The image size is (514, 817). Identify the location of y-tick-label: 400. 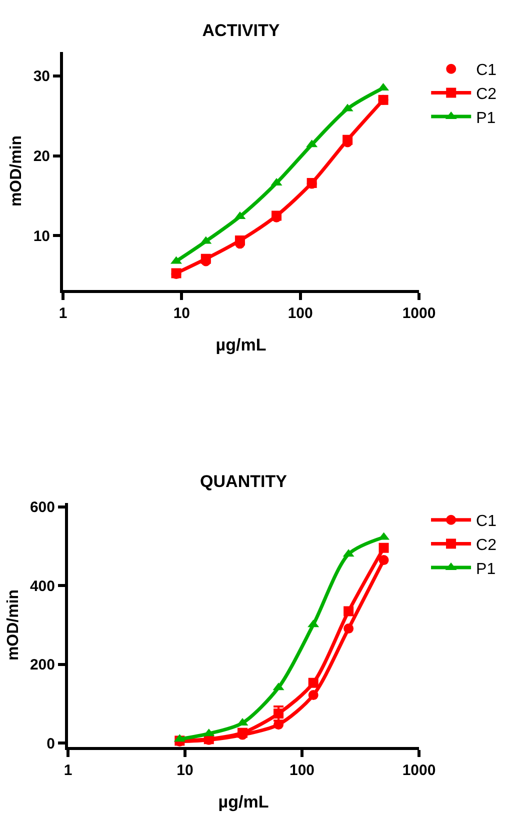
(42, 586).